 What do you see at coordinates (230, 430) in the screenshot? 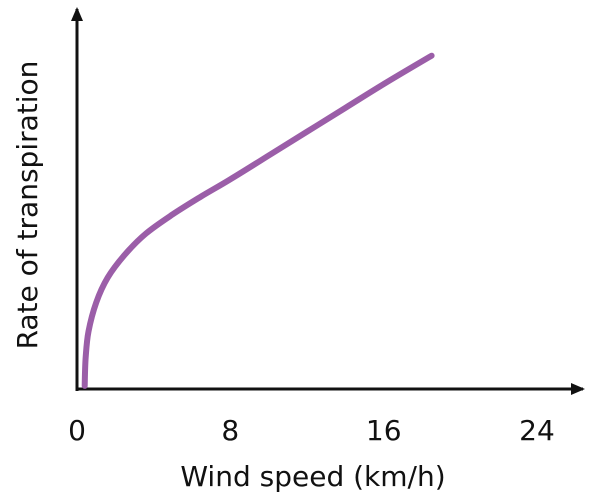
I see `x-tick-label-1: 8` at bounding box center [230, 430].